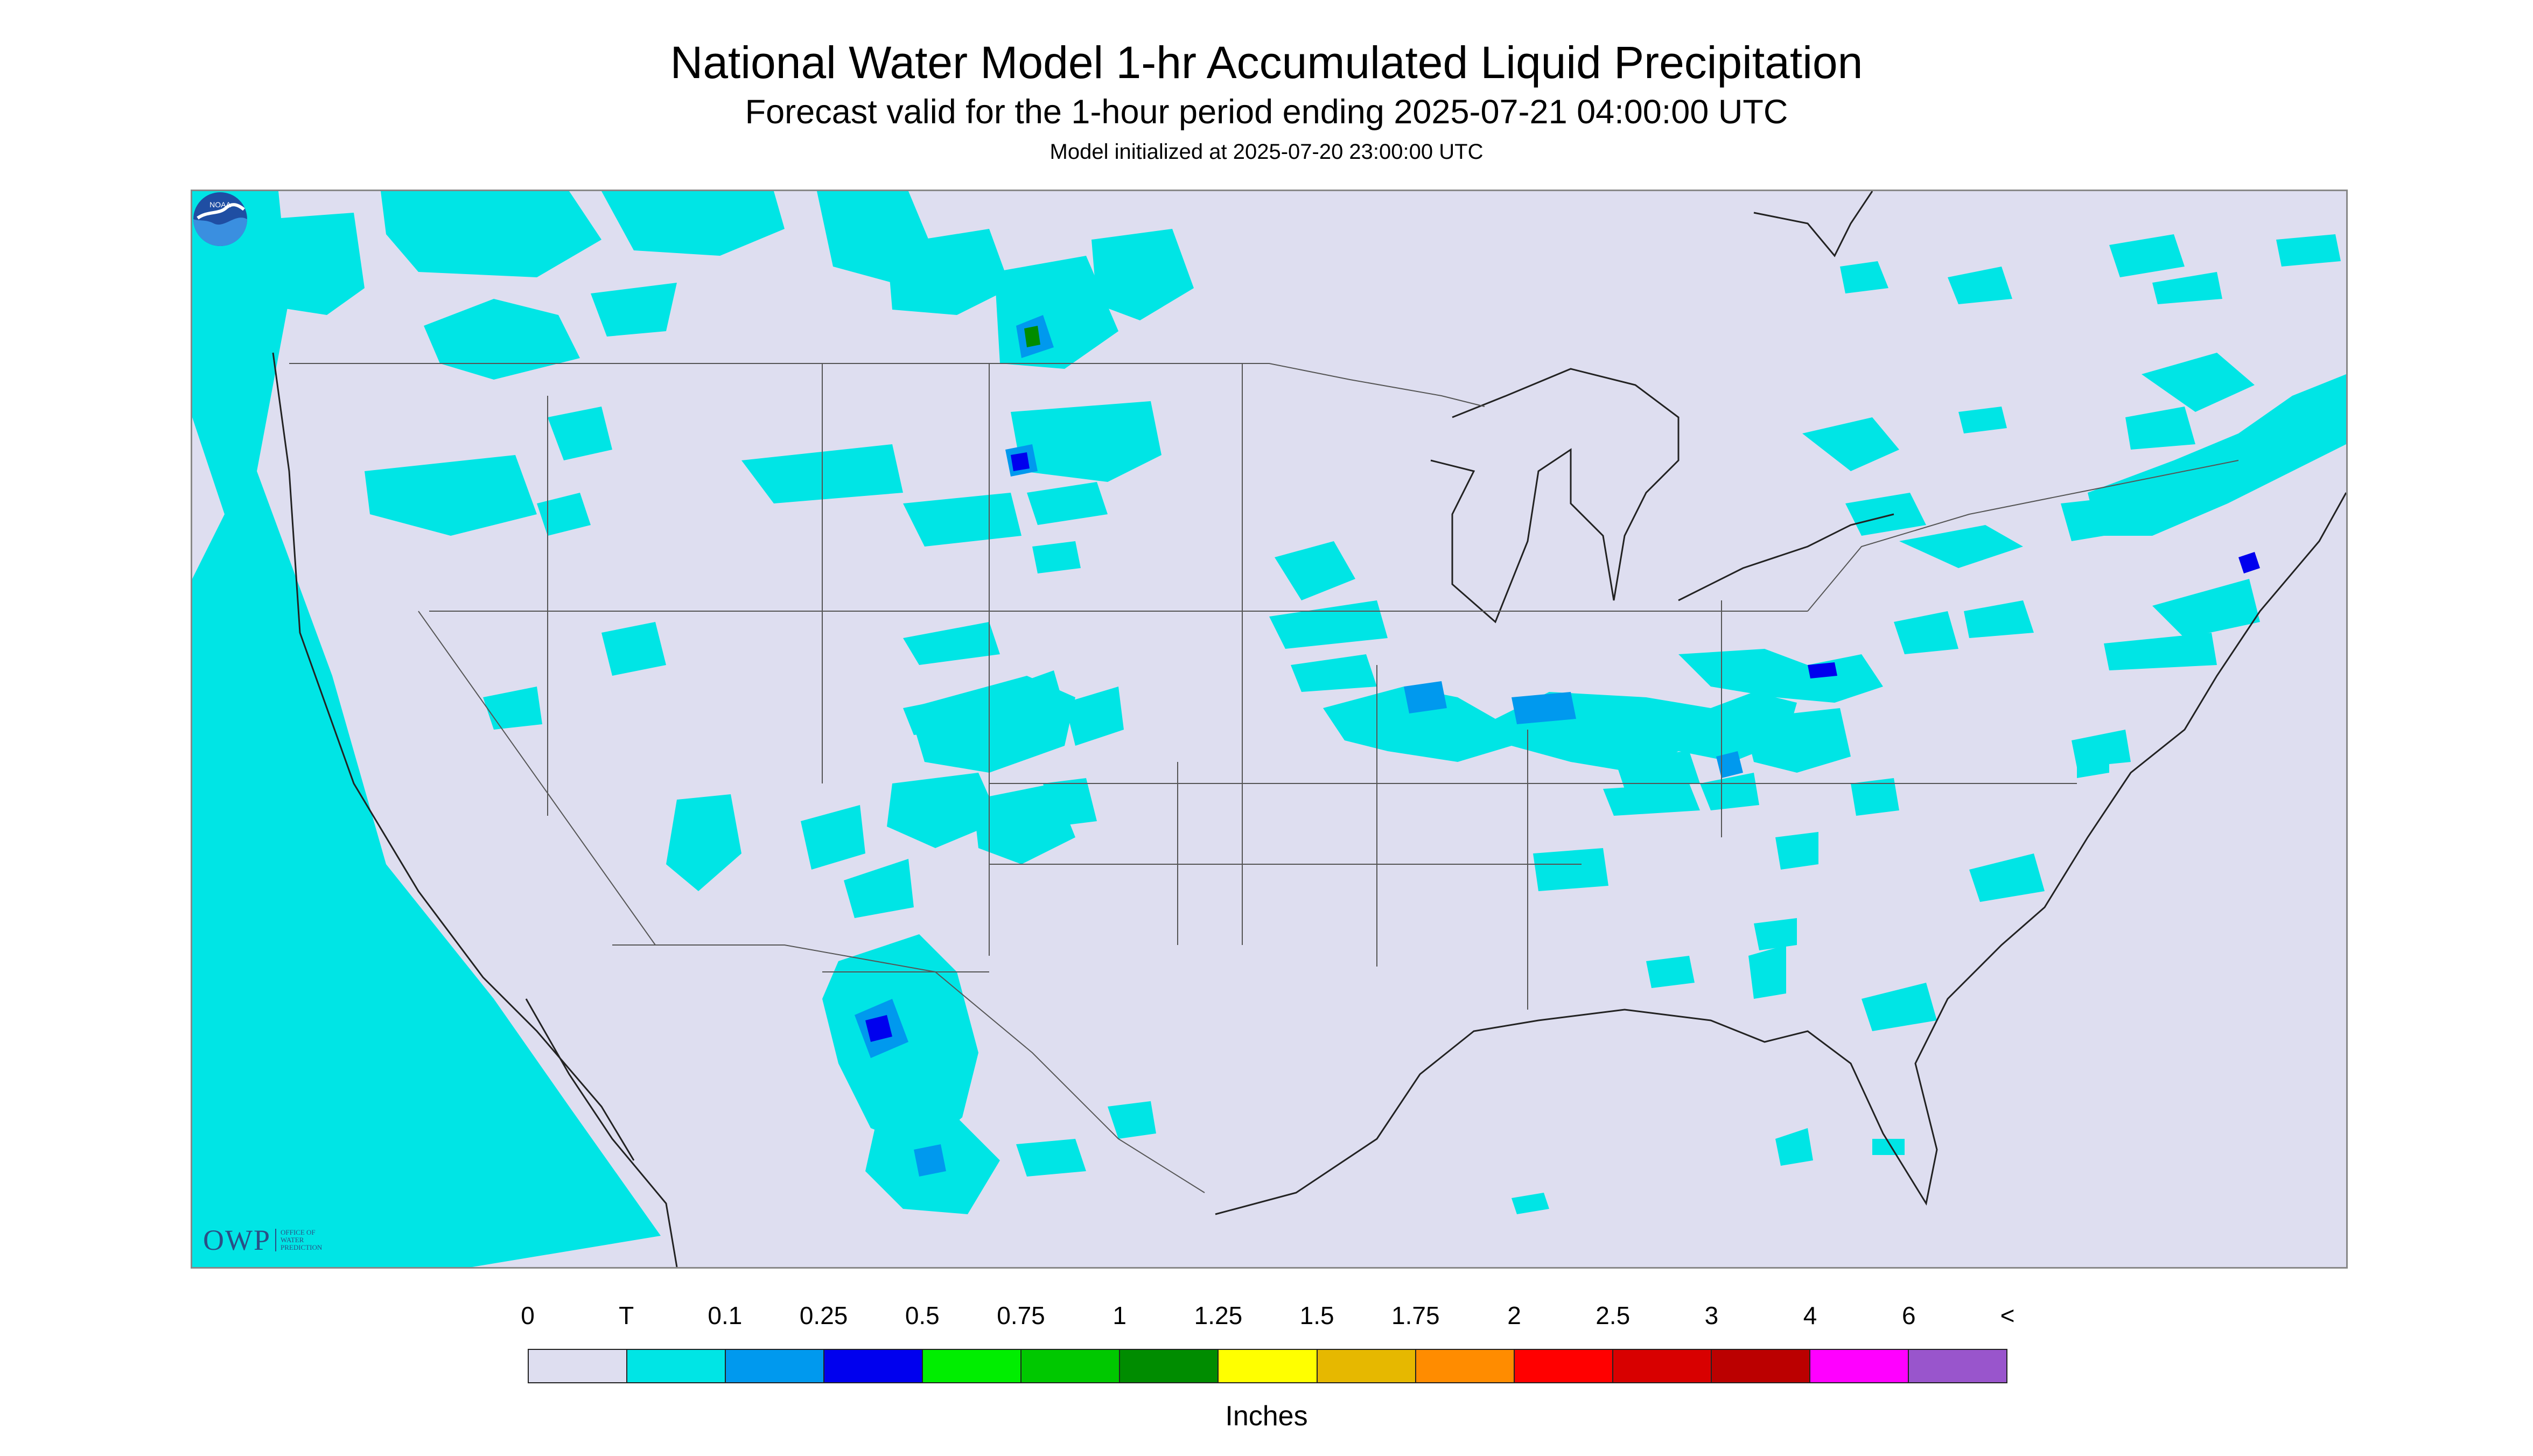 This screenshot has width=2533, height=1456. I want to click on trace-region-west, so click(426, 729).